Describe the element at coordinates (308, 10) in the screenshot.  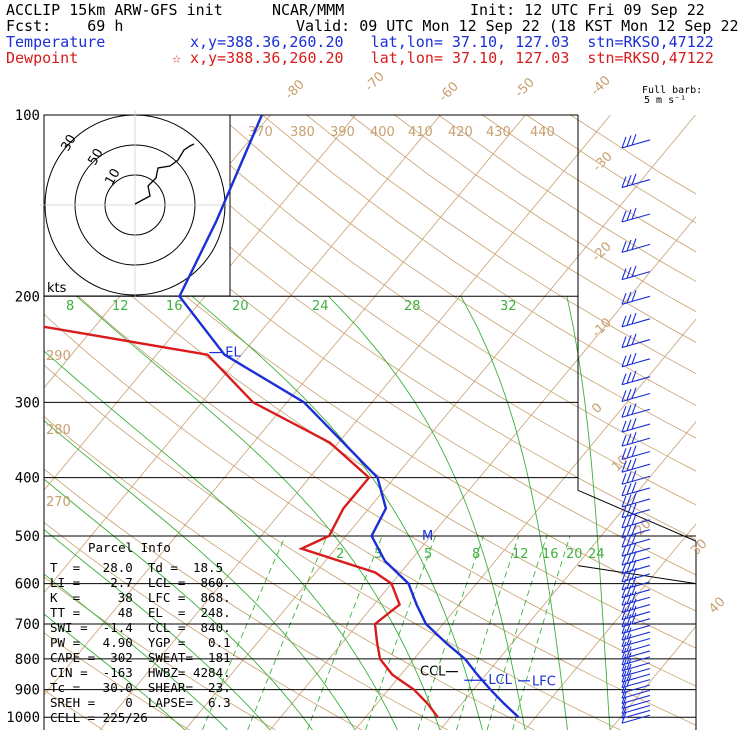
I see `agency-label: NCAR/MMM` at that location.